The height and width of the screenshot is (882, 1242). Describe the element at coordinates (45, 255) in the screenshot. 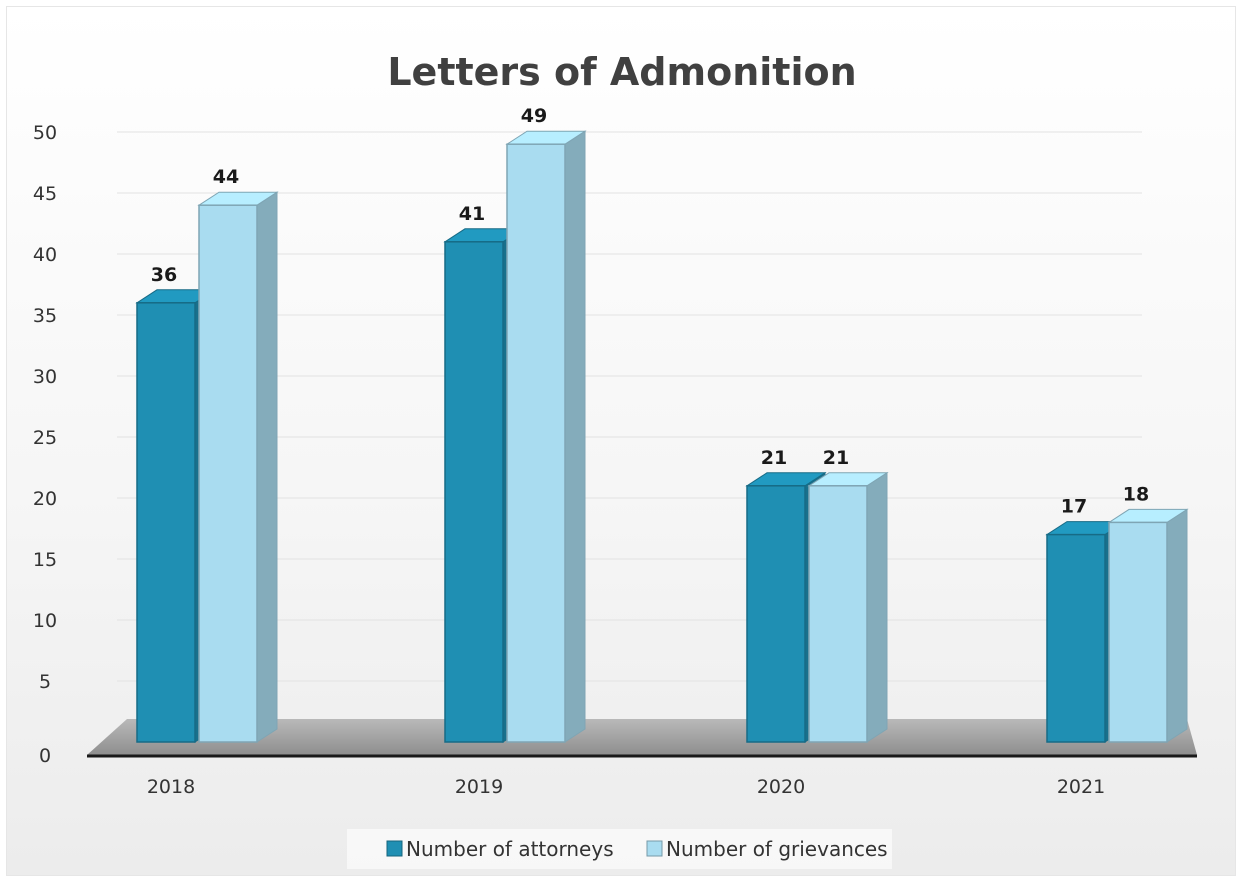

I see `y-tick-label: 40` at that location.